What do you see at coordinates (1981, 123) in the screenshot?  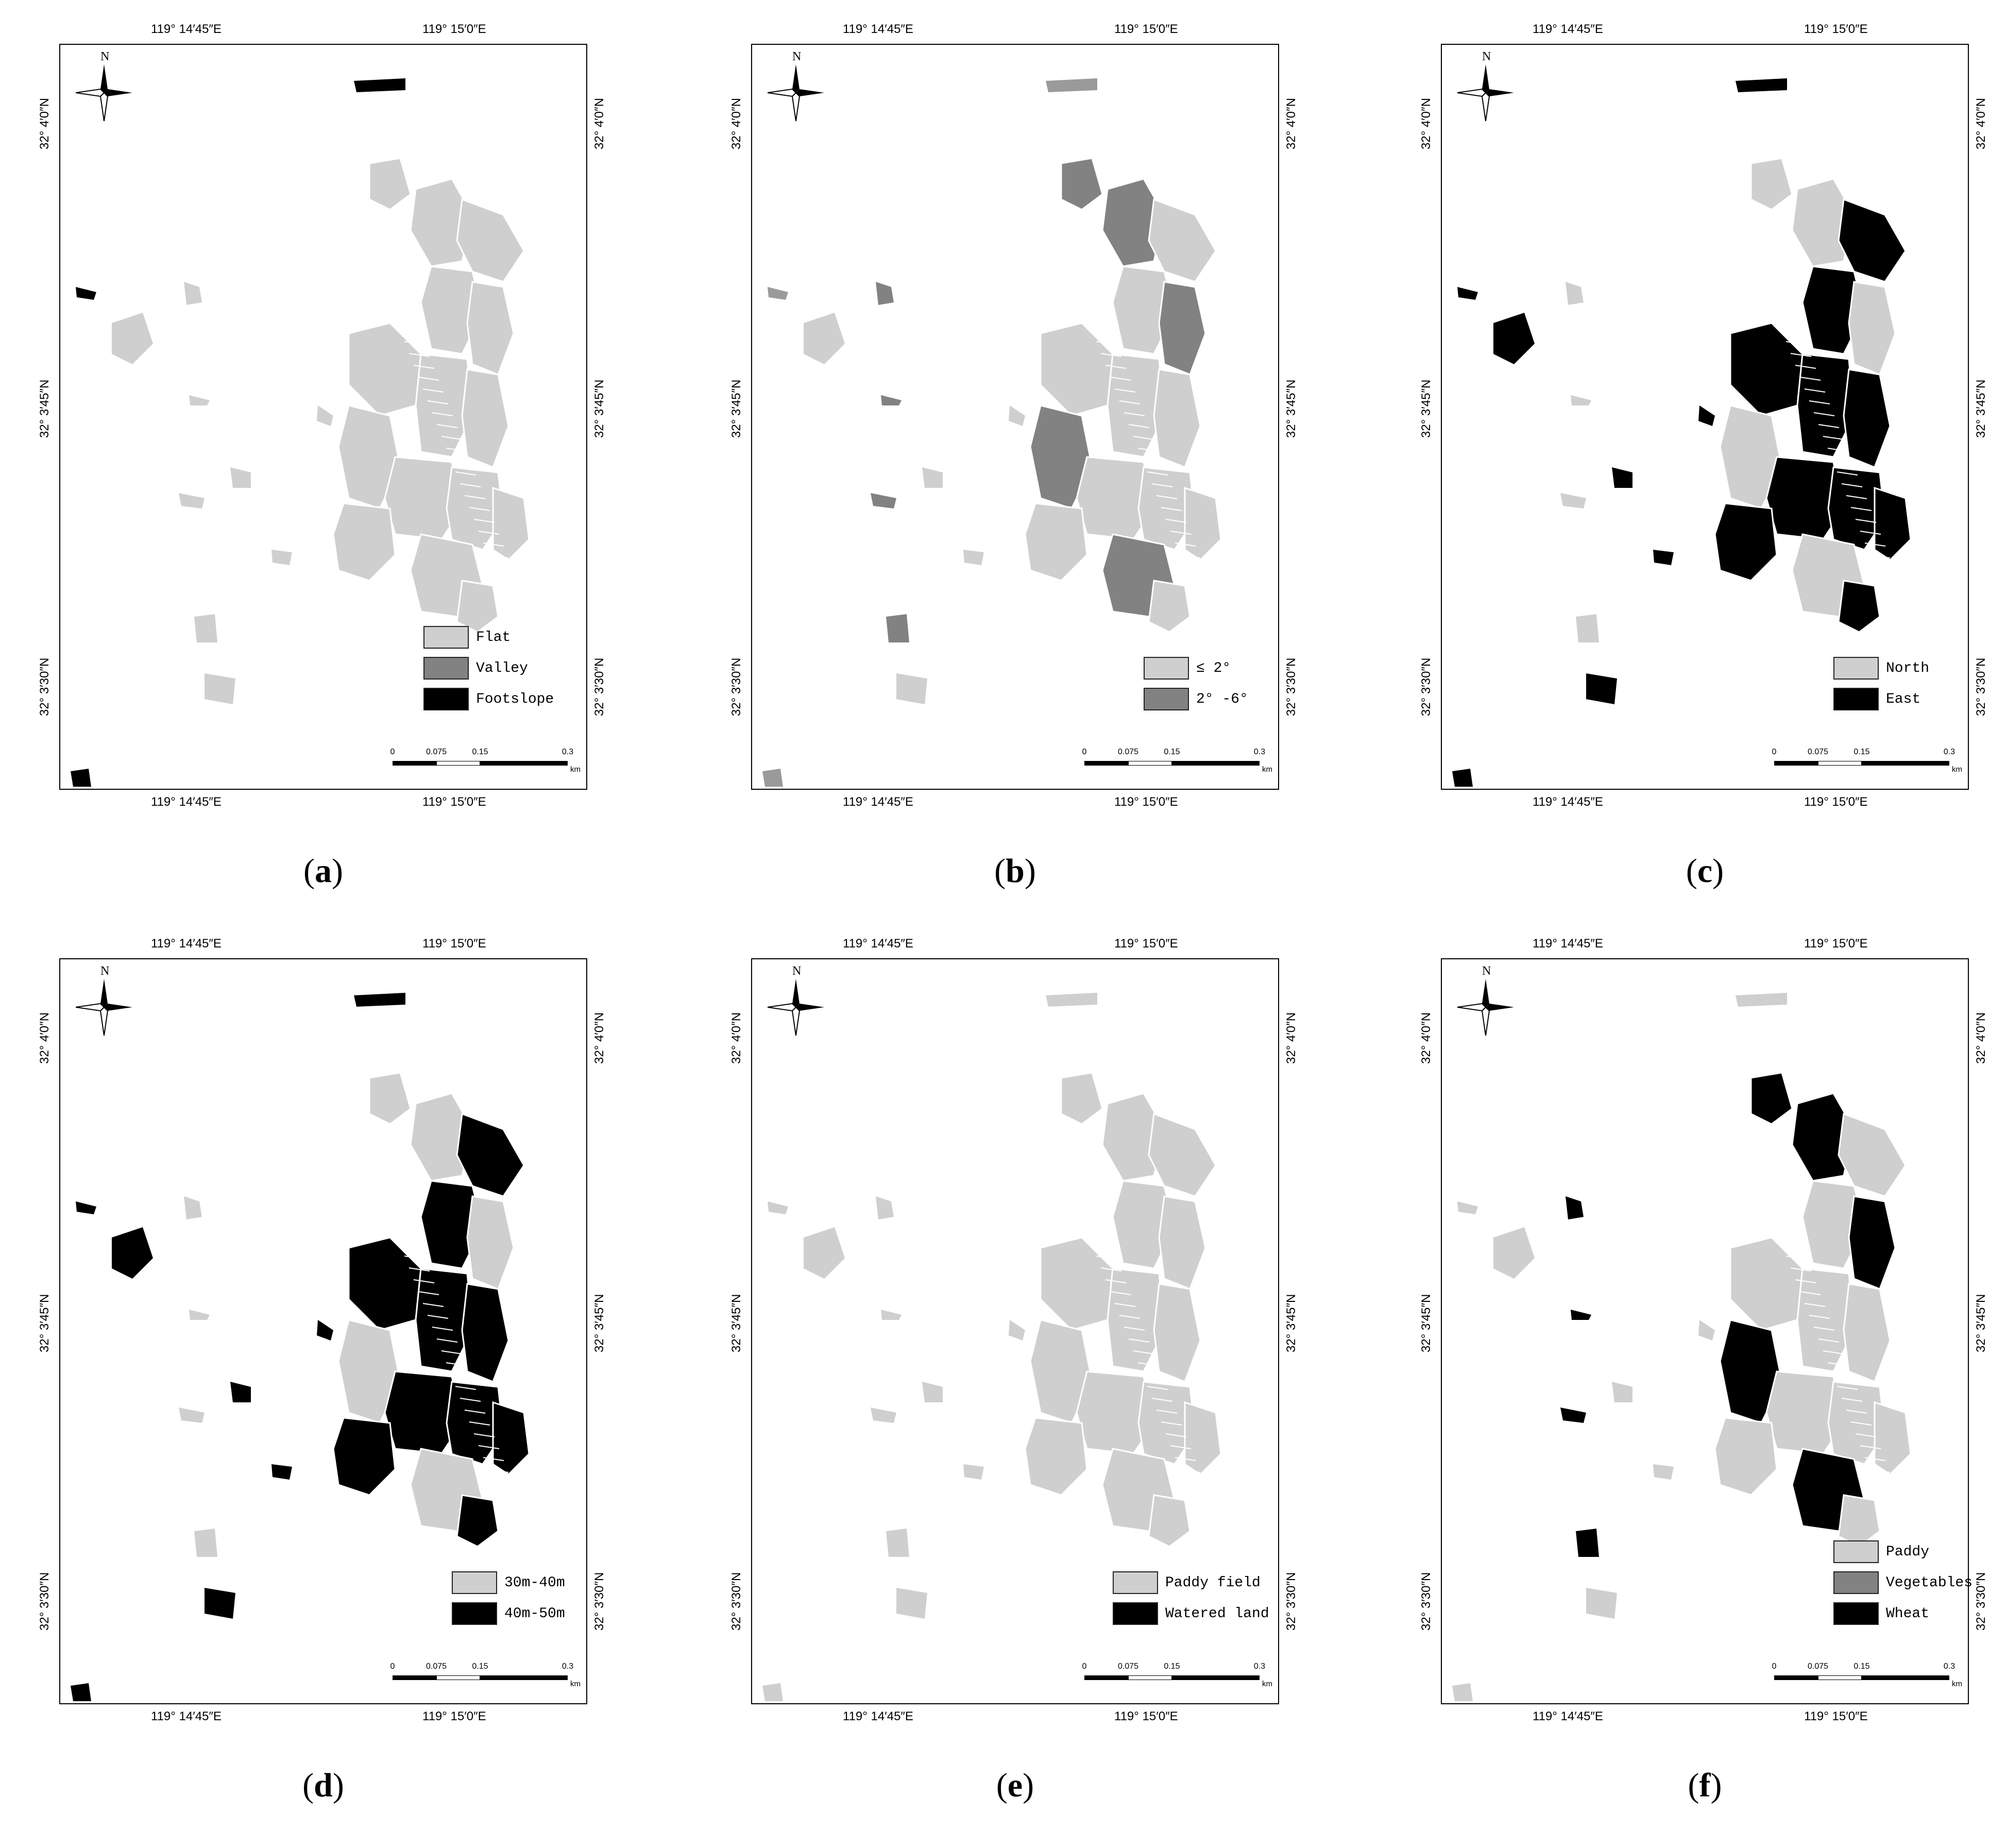 I see `right-lat-label: 32° 4′0″N` at bounding box center [1981, 123].